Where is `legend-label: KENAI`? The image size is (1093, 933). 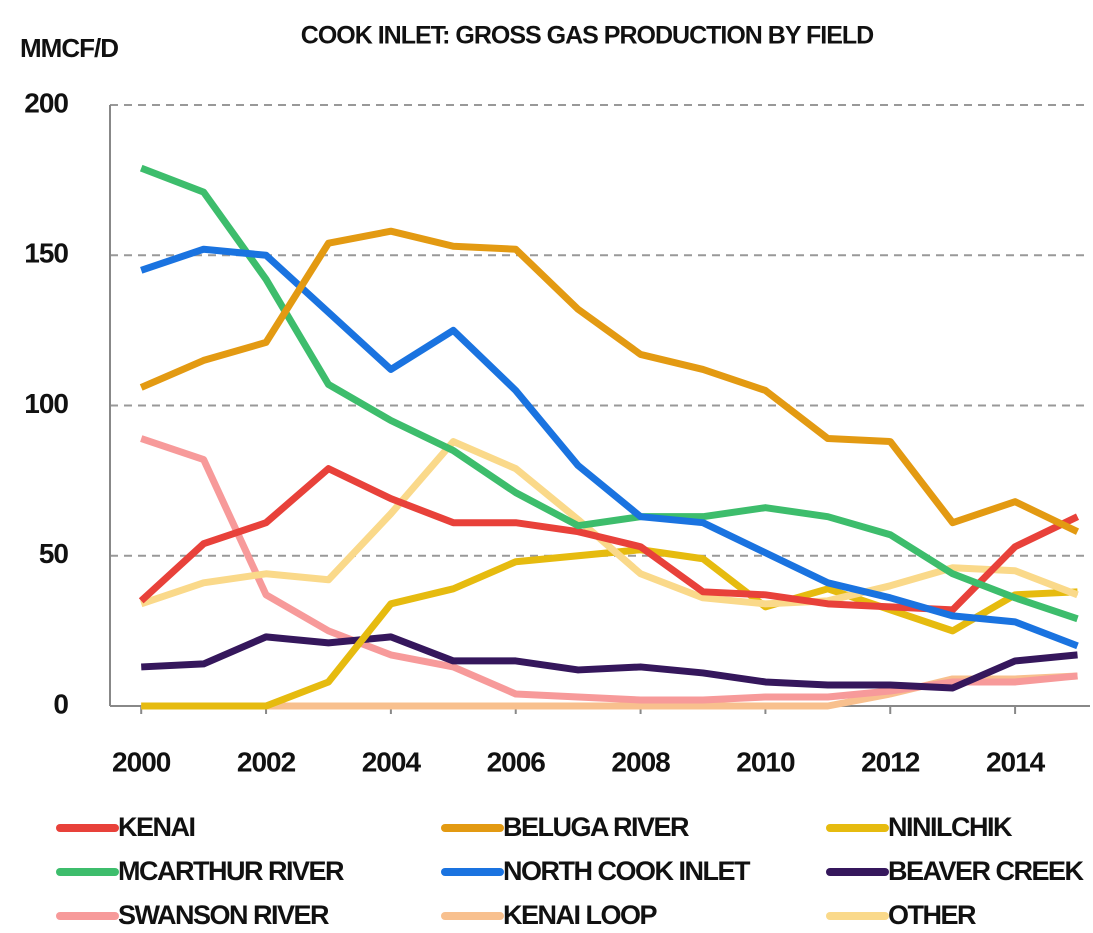 legend-label: KENAI is located at coordinates (156, 827).